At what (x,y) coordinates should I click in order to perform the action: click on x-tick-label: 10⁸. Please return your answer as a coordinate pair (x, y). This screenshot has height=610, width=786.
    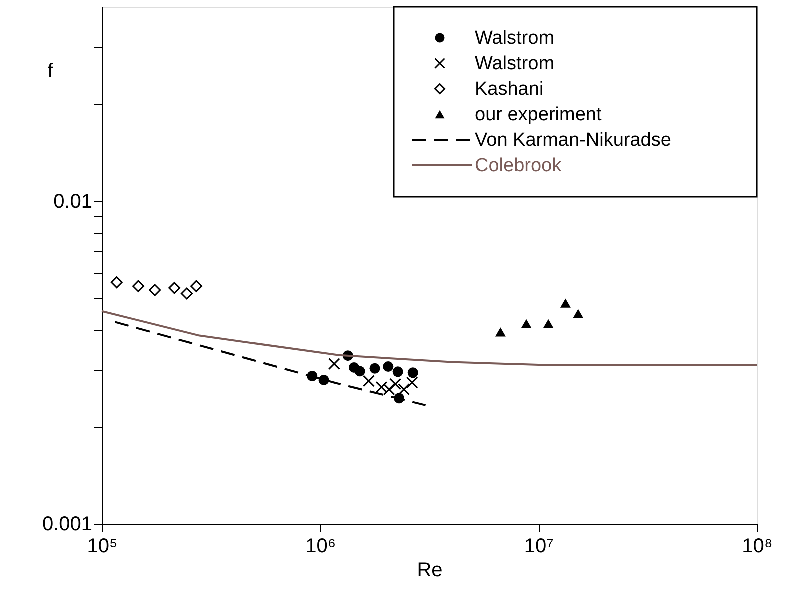
    Looking at the image, I should click on (757, 547).